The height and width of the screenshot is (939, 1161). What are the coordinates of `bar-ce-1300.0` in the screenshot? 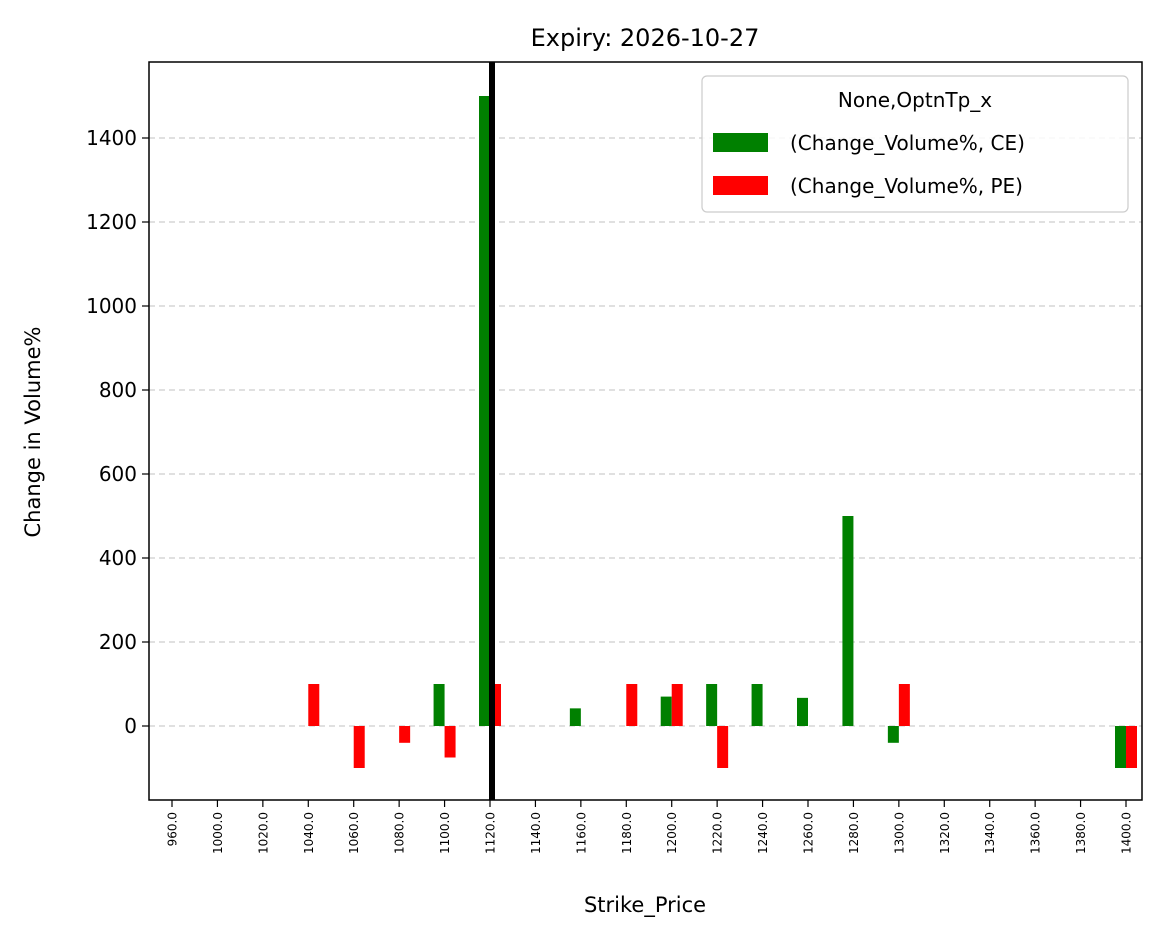 It's located at (893, 734).